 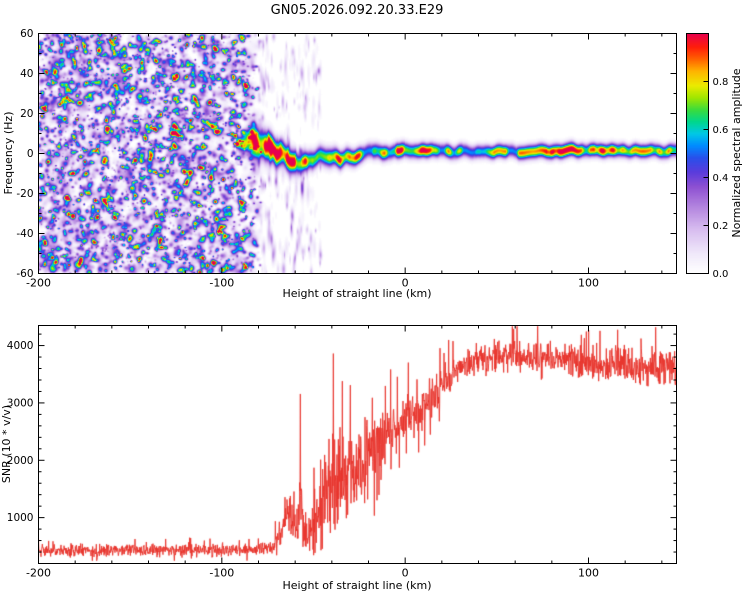 What do you see at coordinates (20, 346) in the screenshot?
I see `tick-label: 4000` at bounding box center [20, 346].